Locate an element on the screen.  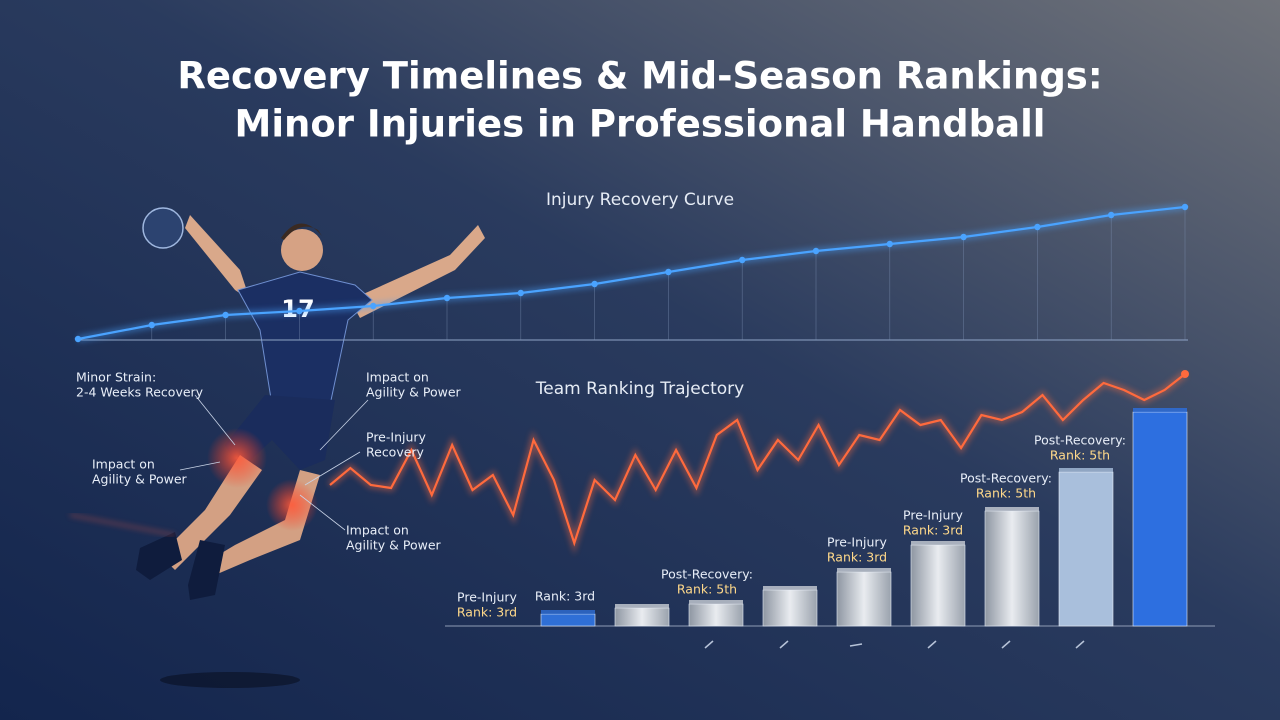
chart-title: Team Ranking Trajectory is located at coordinates (639, 389).